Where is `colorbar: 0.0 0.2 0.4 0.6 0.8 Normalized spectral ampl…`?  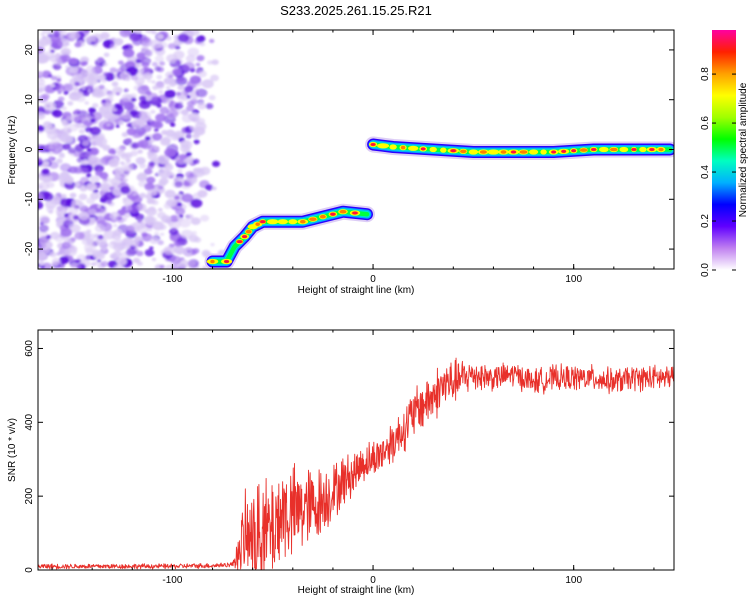 colorbar: 0.0 0.2 0.4 0.6 0.8 Normalized spectral ampl… is located at coordinates (724, 153).